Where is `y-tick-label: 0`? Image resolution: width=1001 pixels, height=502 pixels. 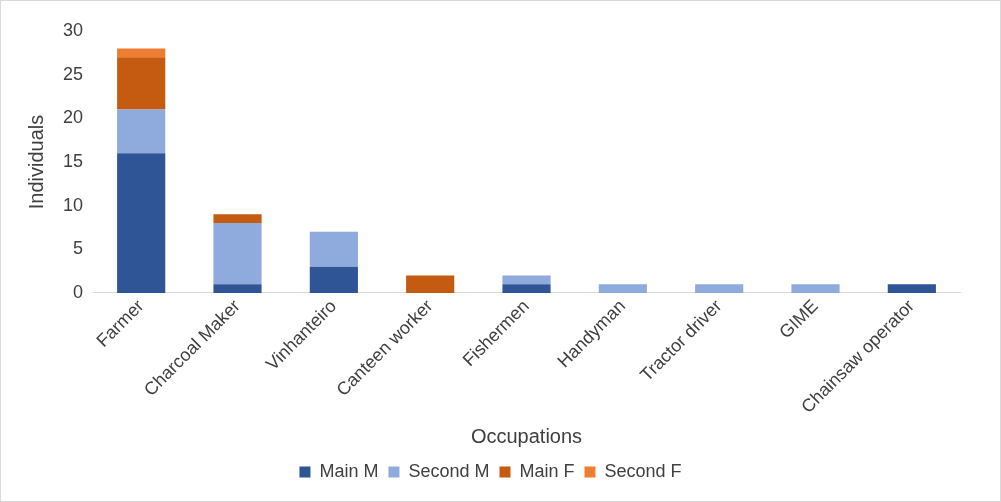
y-tick-label: 0 is located at coordinates (78, 291).